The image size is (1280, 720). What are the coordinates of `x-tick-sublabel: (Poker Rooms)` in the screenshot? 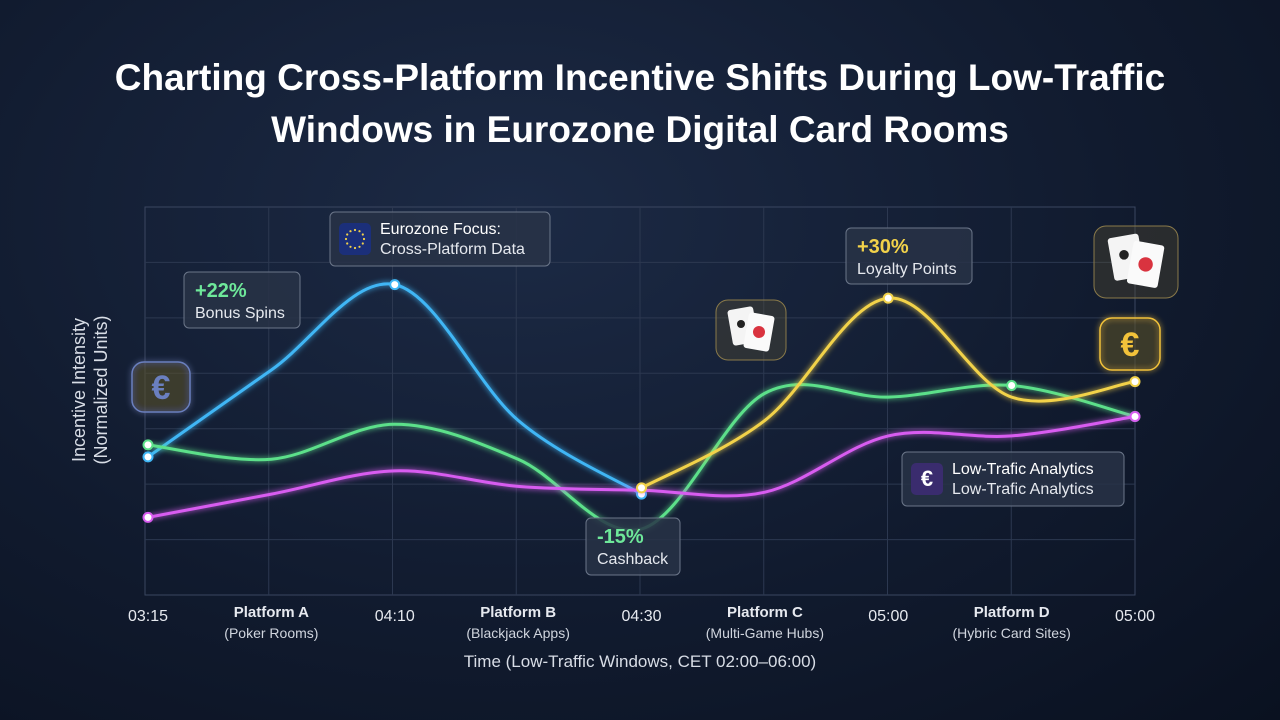 It's located at (271, 633).